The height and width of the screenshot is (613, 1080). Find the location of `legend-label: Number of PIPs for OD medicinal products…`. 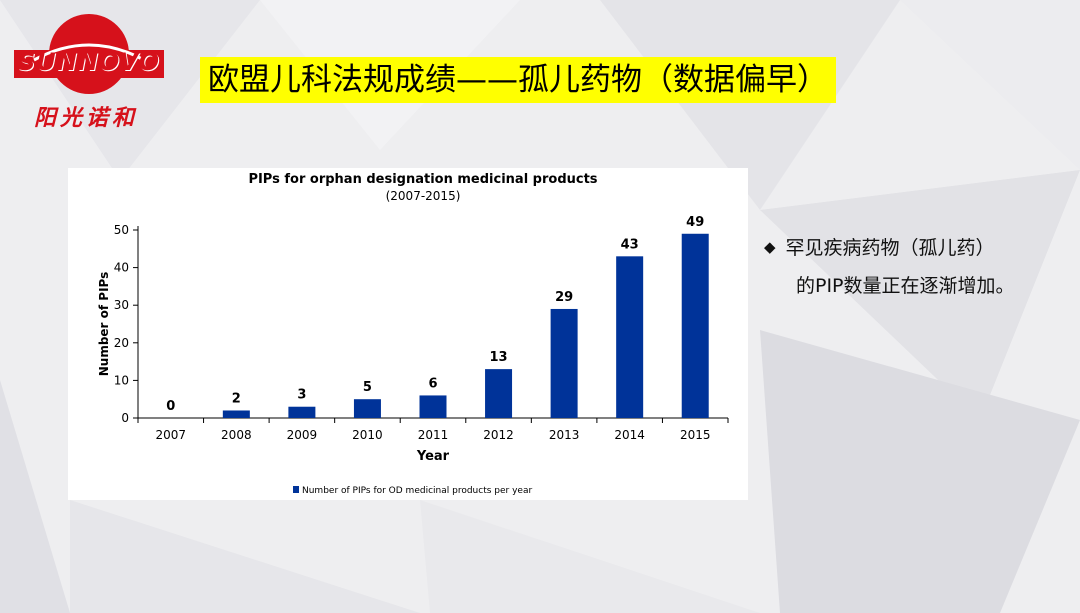

legend-label: Number of PIPs for OD medicinal products… is located at coordinates (417, 491).